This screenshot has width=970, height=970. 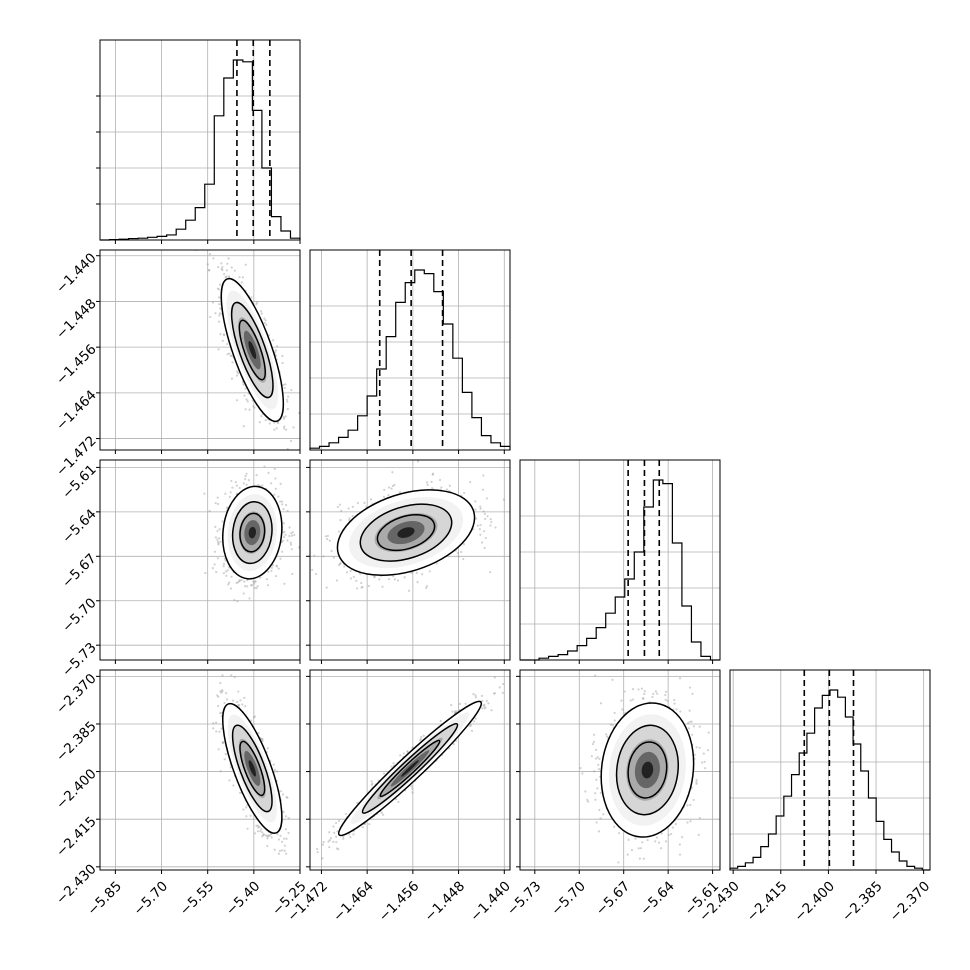 I want to click on density-fill, so click(x=252, y=350).